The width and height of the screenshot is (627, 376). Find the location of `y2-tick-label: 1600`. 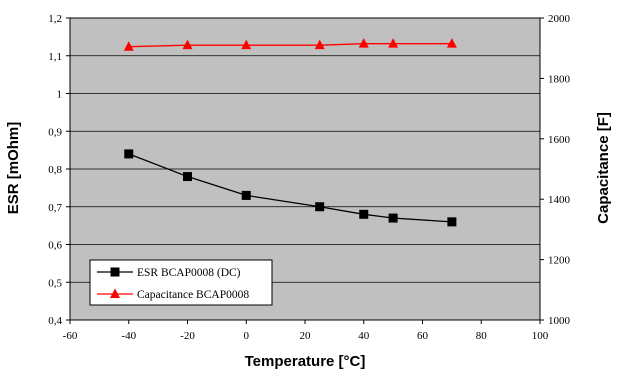

y2-tick-label: 1600 is located at coordinates (559, 140).